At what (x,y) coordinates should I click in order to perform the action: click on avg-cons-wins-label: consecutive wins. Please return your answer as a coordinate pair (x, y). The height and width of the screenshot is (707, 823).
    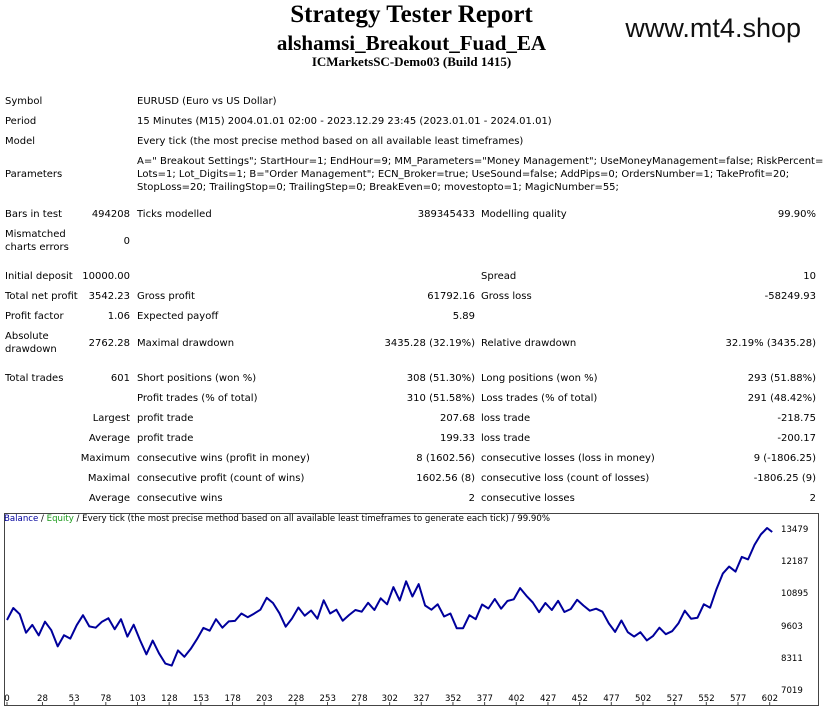
    Looking at the image, I should click on (180, 498).